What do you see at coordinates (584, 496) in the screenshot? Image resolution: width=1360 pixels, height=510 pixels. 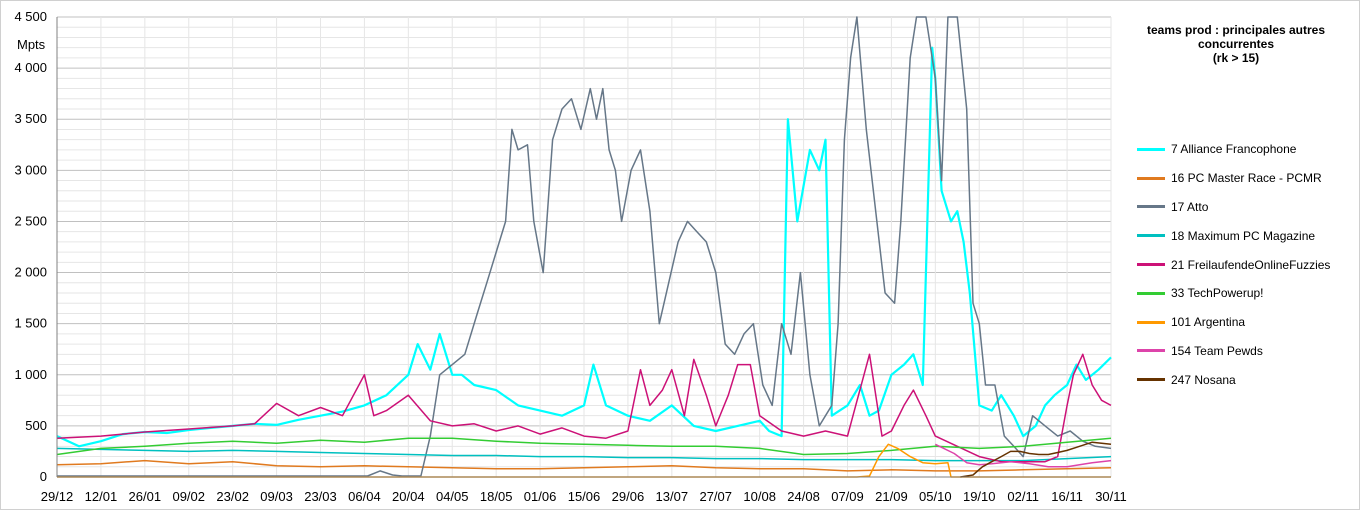 I see `x-tick-label: 15/06` at bounding box center [584, 496].